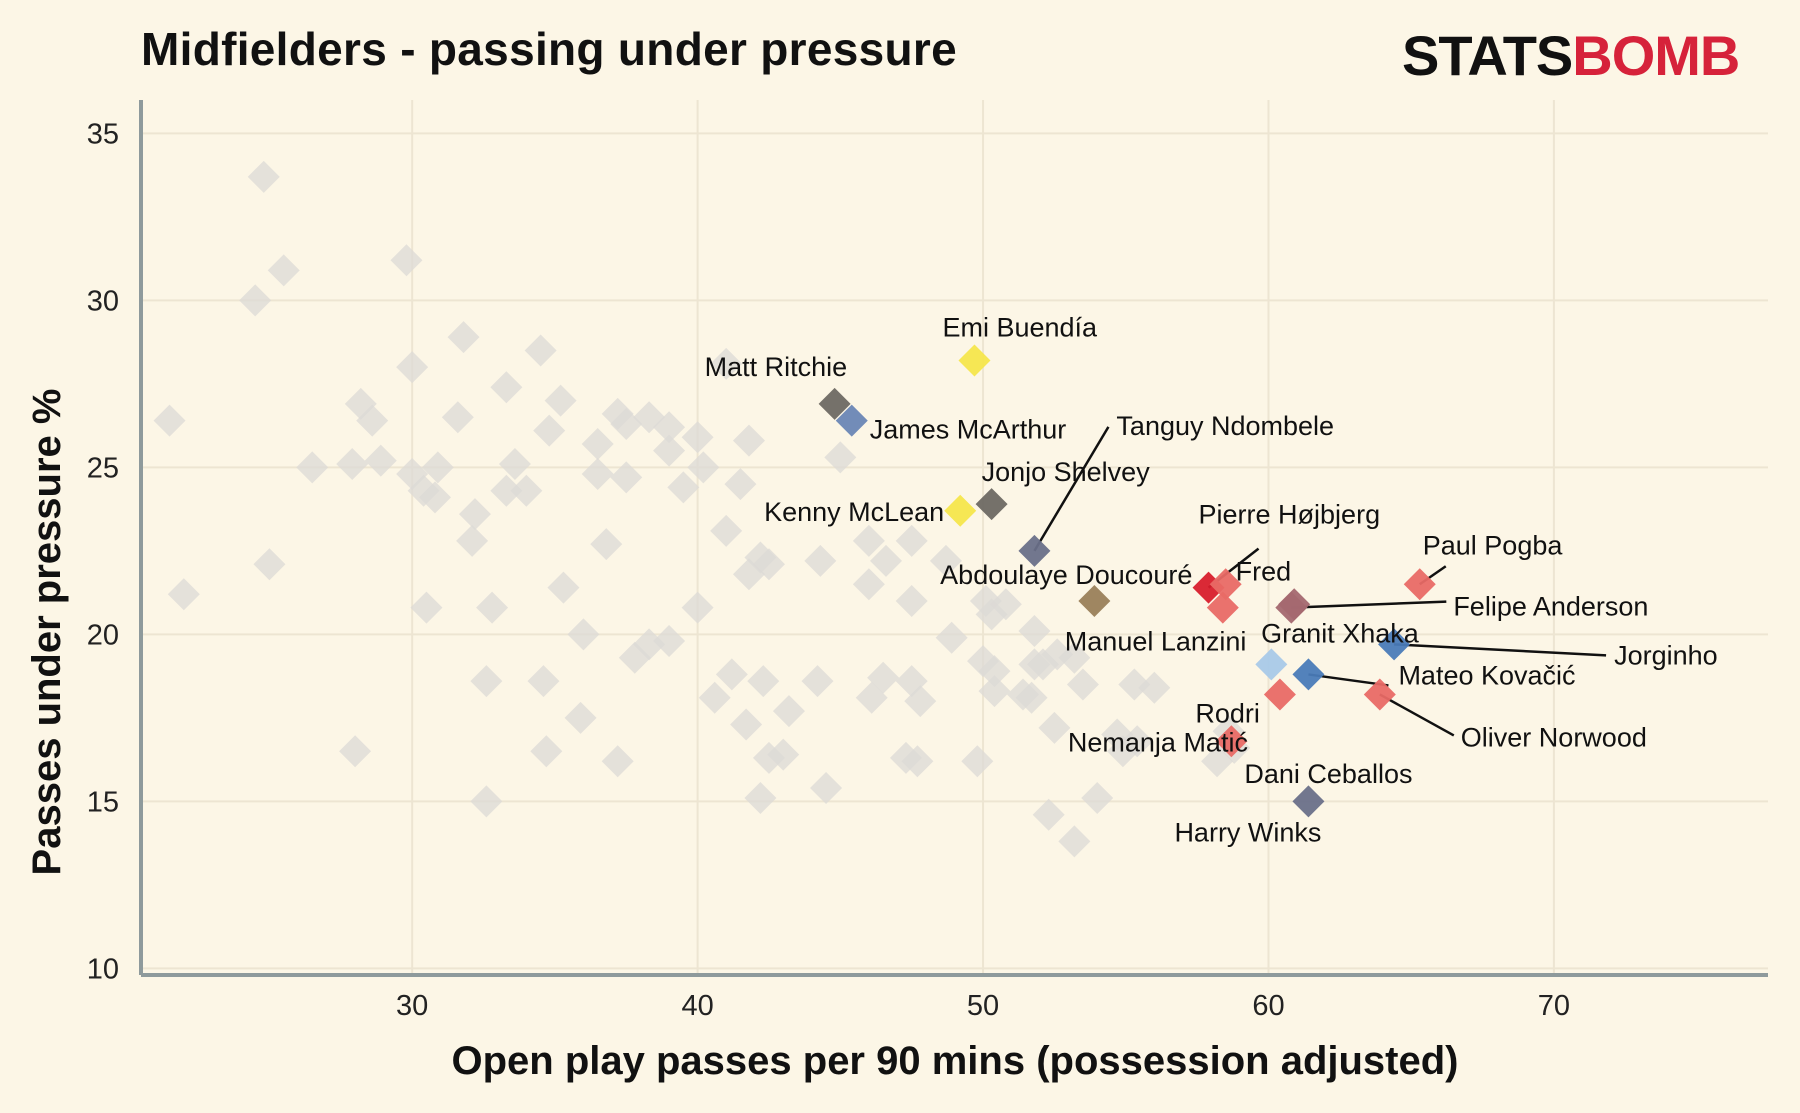  I want to click on leader-line-oliver-norwood, so click(1417, 715).